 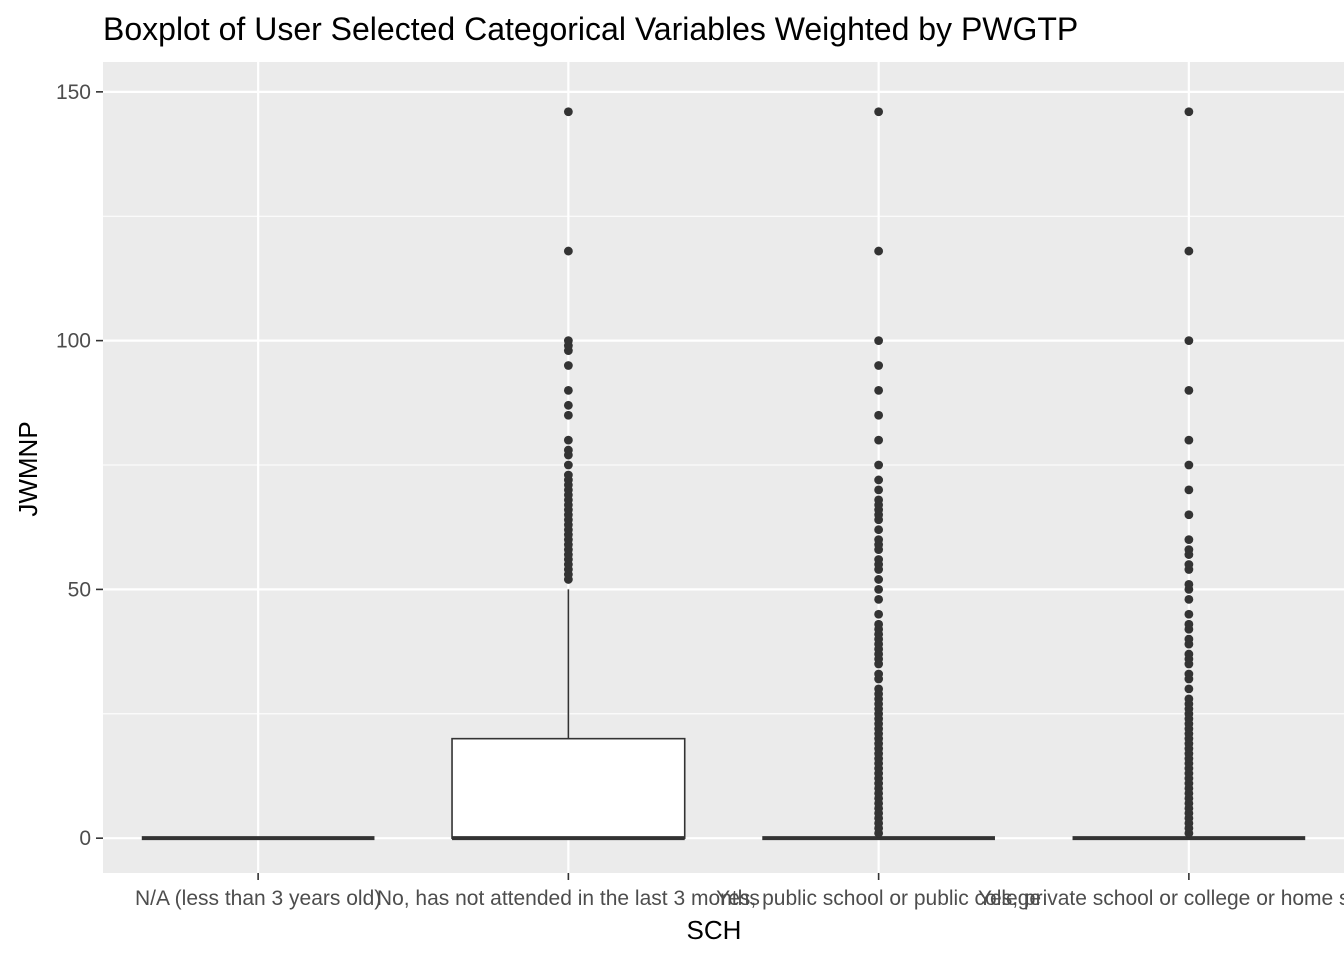 I want to click on y-tick-label: 100, so click(x=73, y=341).